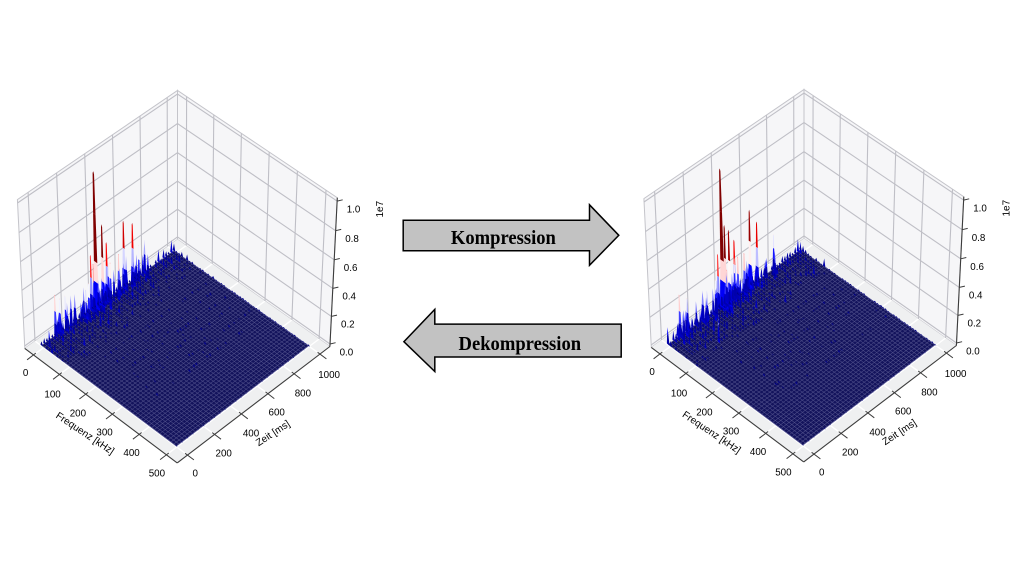  I want to click on svg-text: Kompression, so click(503, 238).